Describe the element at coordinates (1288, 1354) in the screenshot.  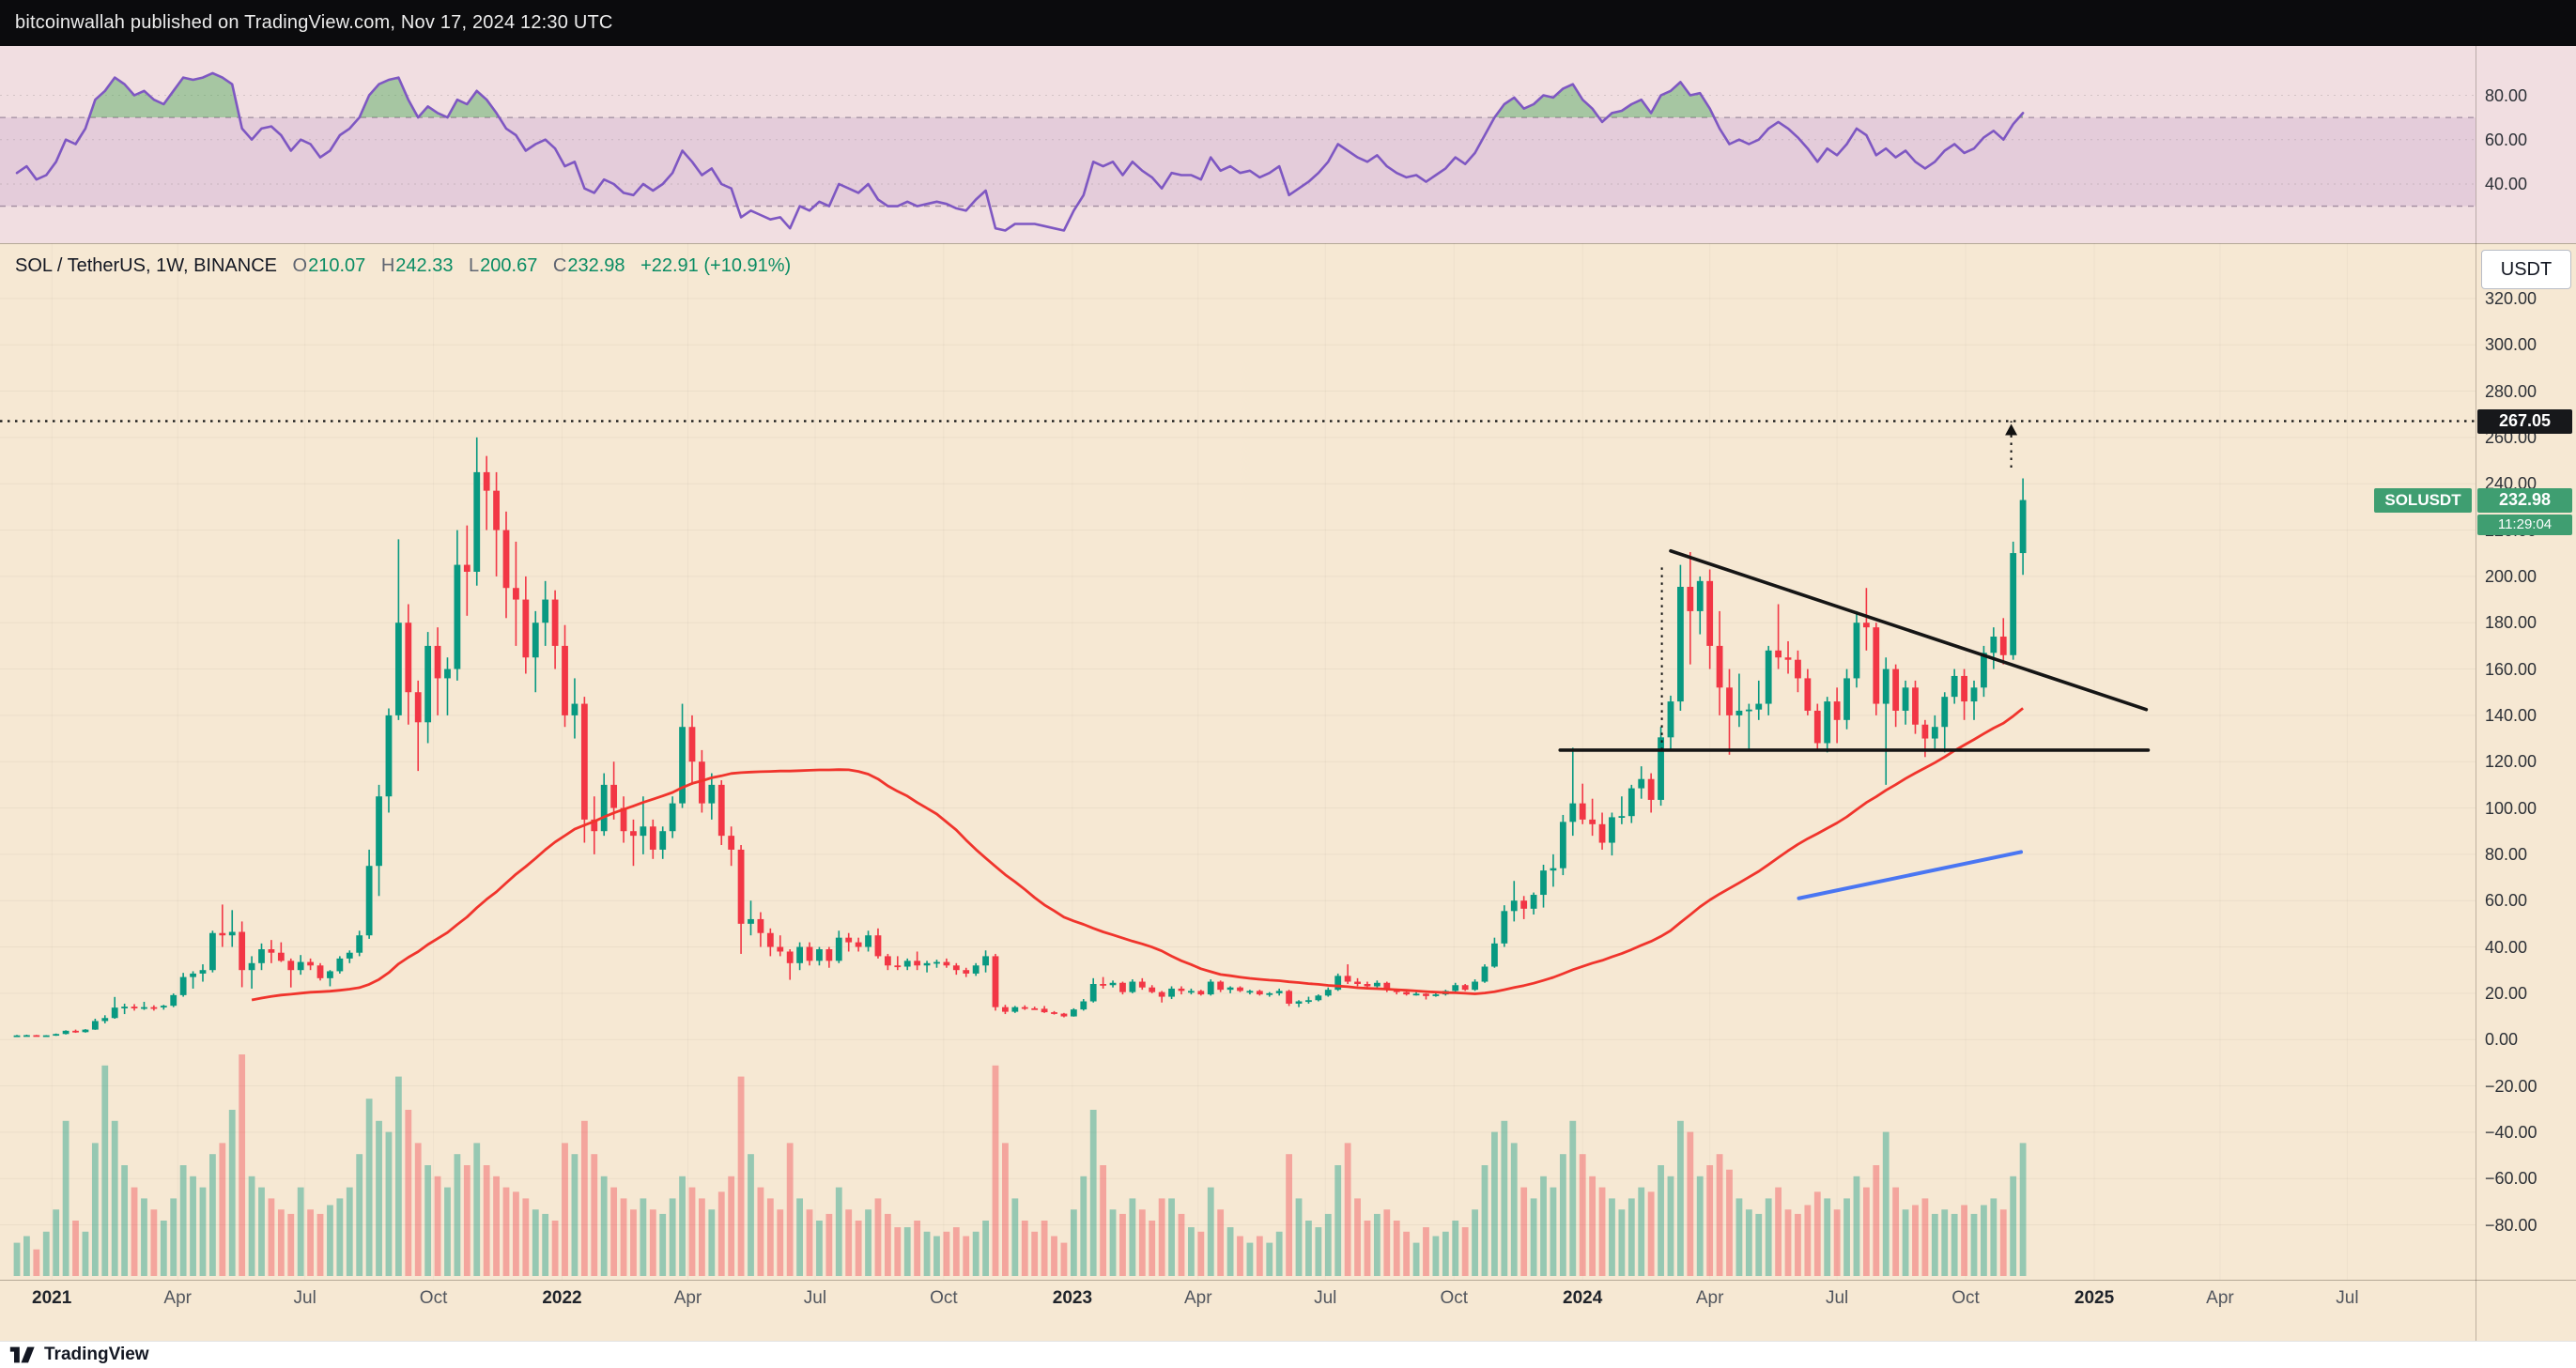
I see `footer-bar: TradingView` at that location.